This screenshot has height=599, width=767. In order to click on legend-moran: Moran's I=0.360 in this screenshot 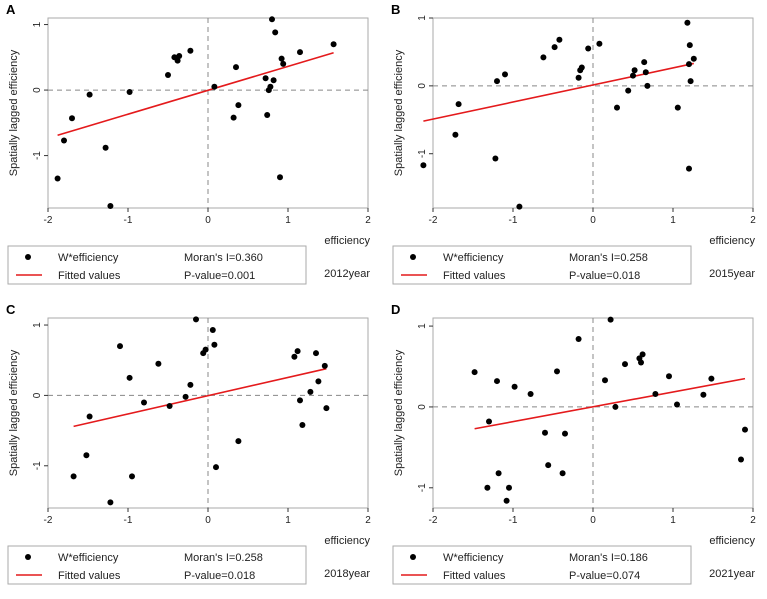, I will do `click(223, 258)`.